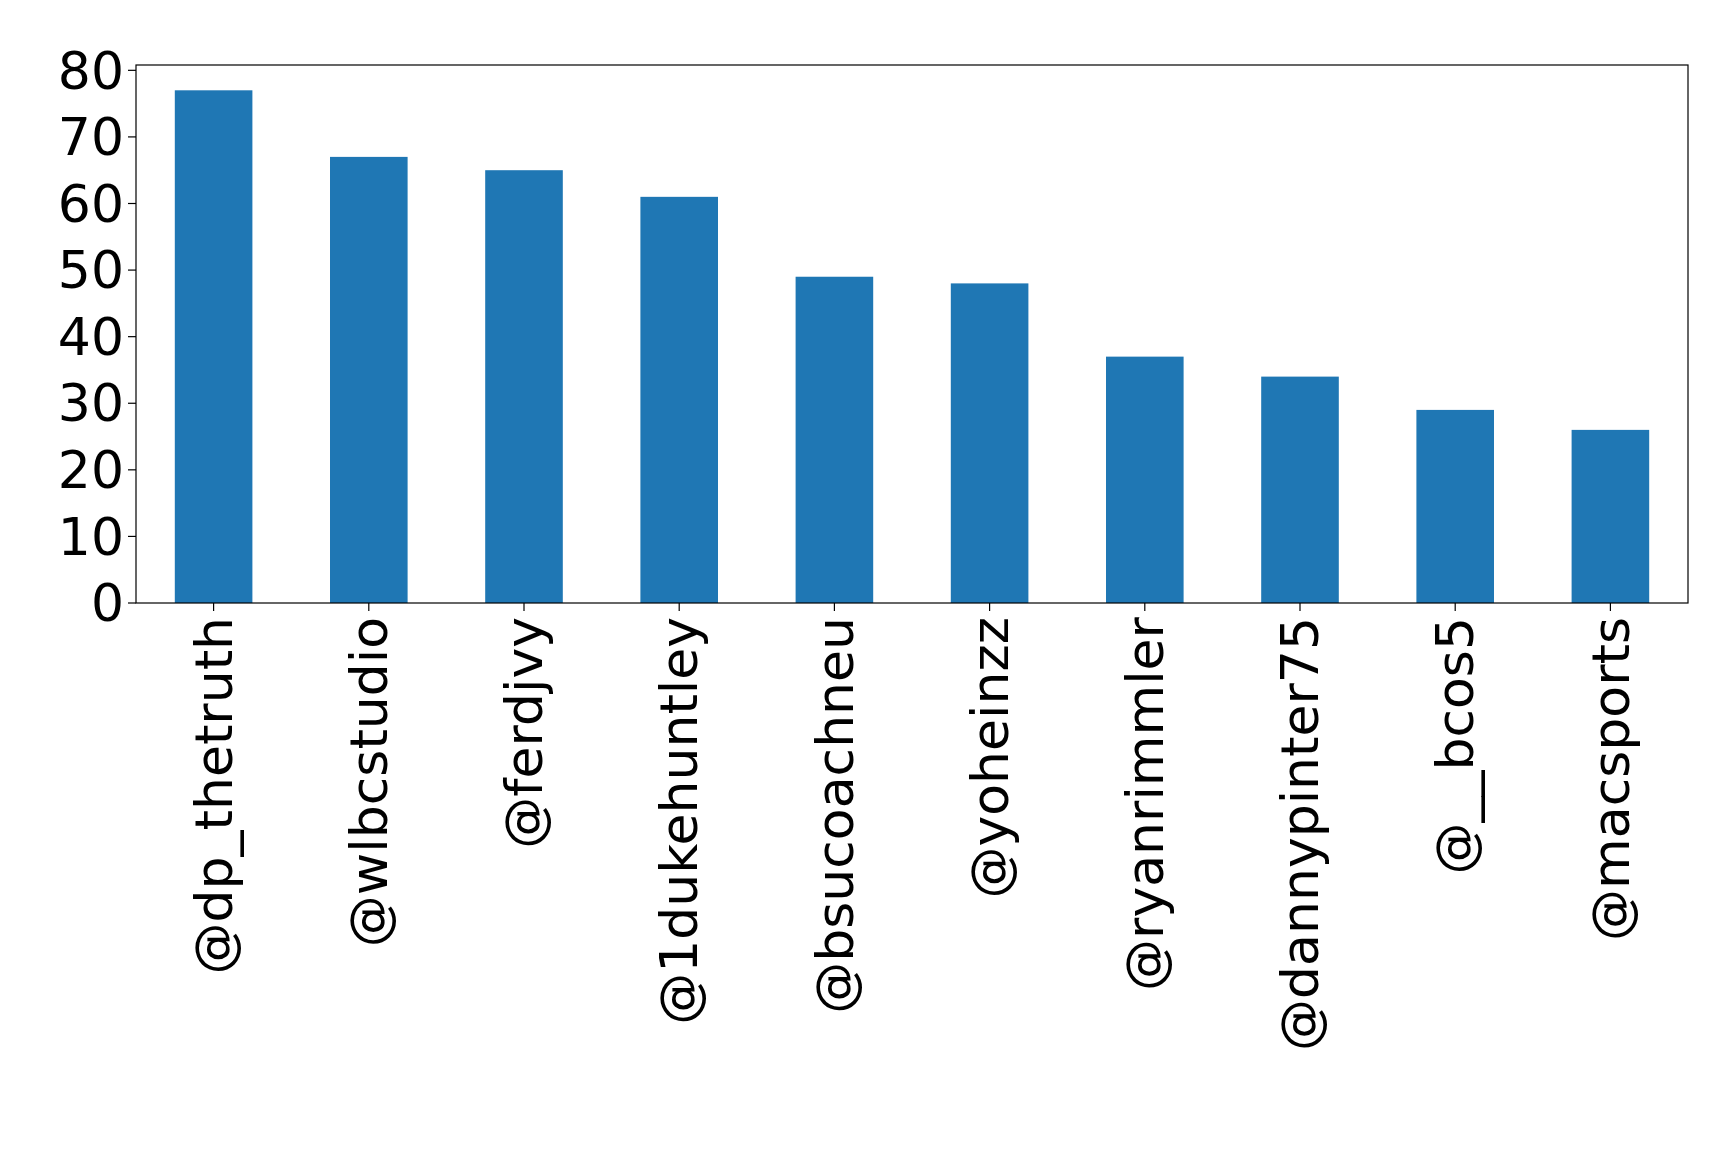 The height and width of the screenshot is (1167, 1719). I want to click on x-tick-label: @ryanrimmler, so click(1145, 803).